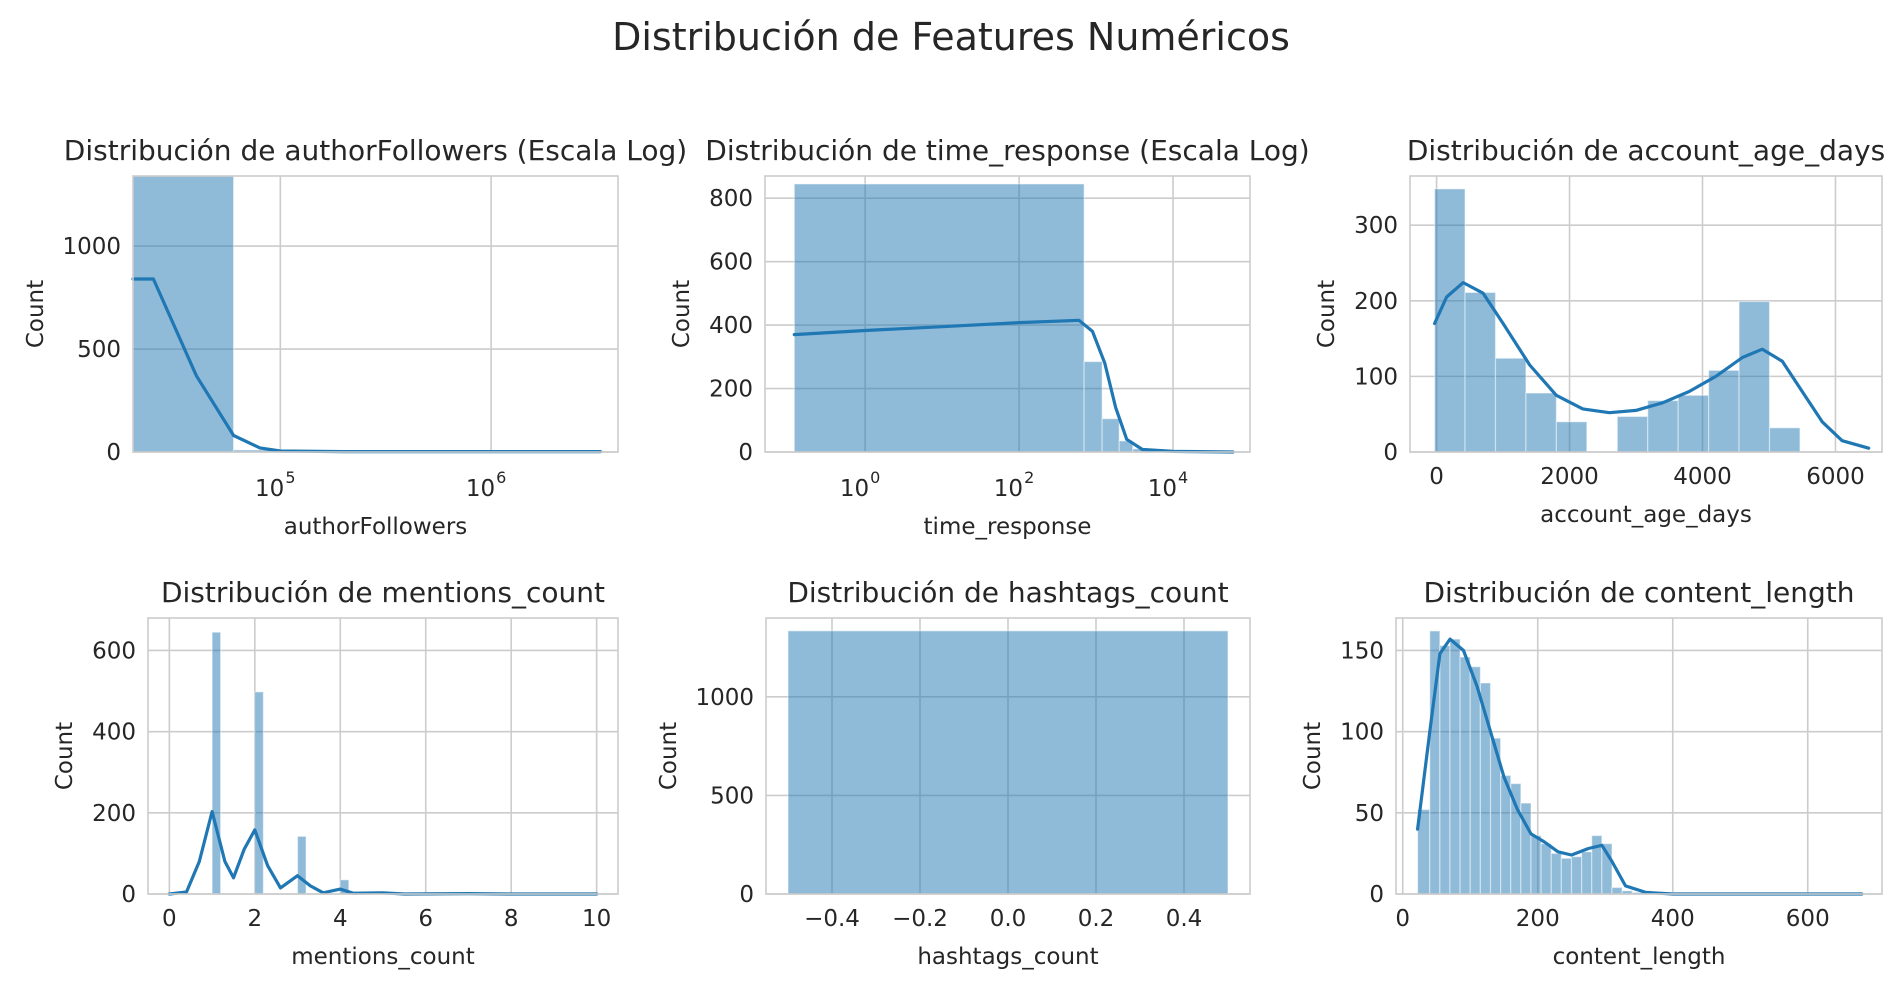 Image resolution: width=1902 pixels, height=988 pixels. Describe the element at coordinates (832, 919) in the screenshot. I see `x-tick-label: −0.4` at that location.